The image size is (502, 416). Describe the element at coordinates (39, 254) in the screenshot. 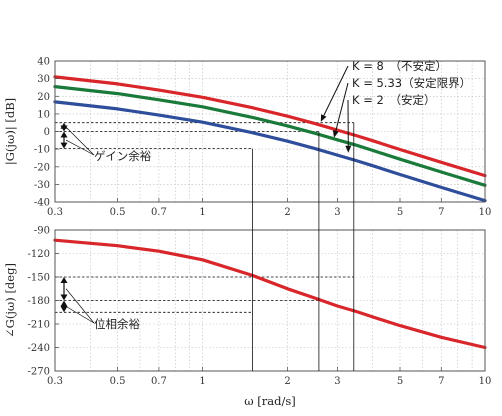

I see `y-tick-label: -120` at that location.